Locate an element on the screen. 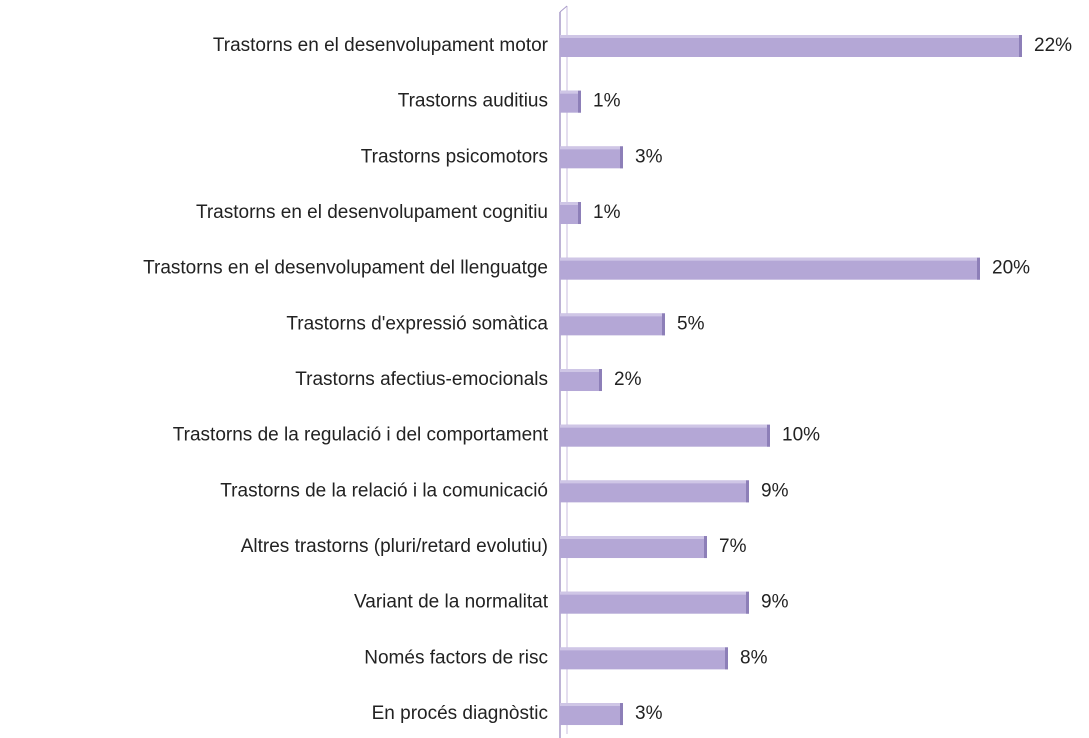 This screenshot has width=1089, height=738. value-label: 22% is located at coordinates (1053, 45).